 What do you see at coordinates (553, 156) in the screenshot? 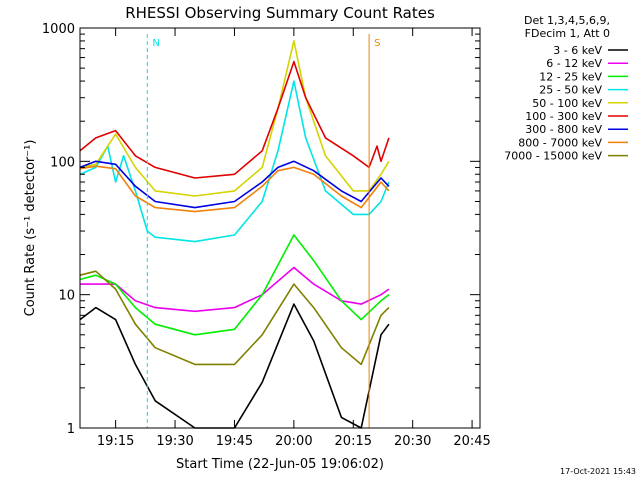
I see `legend-label-8: 7000 - 15000 keV` at bounding box center [553, 156].